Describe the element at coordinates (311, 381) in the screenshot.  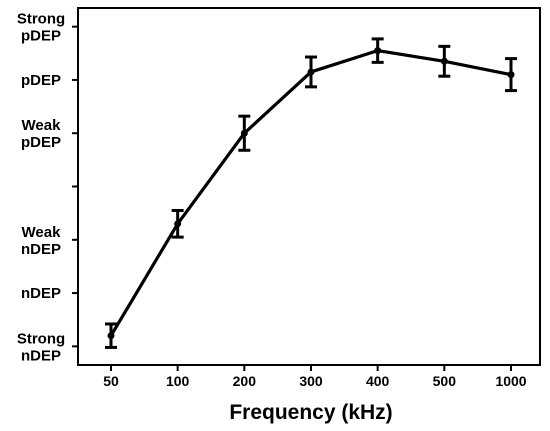
I see `x-tick-label: 300` at that location.